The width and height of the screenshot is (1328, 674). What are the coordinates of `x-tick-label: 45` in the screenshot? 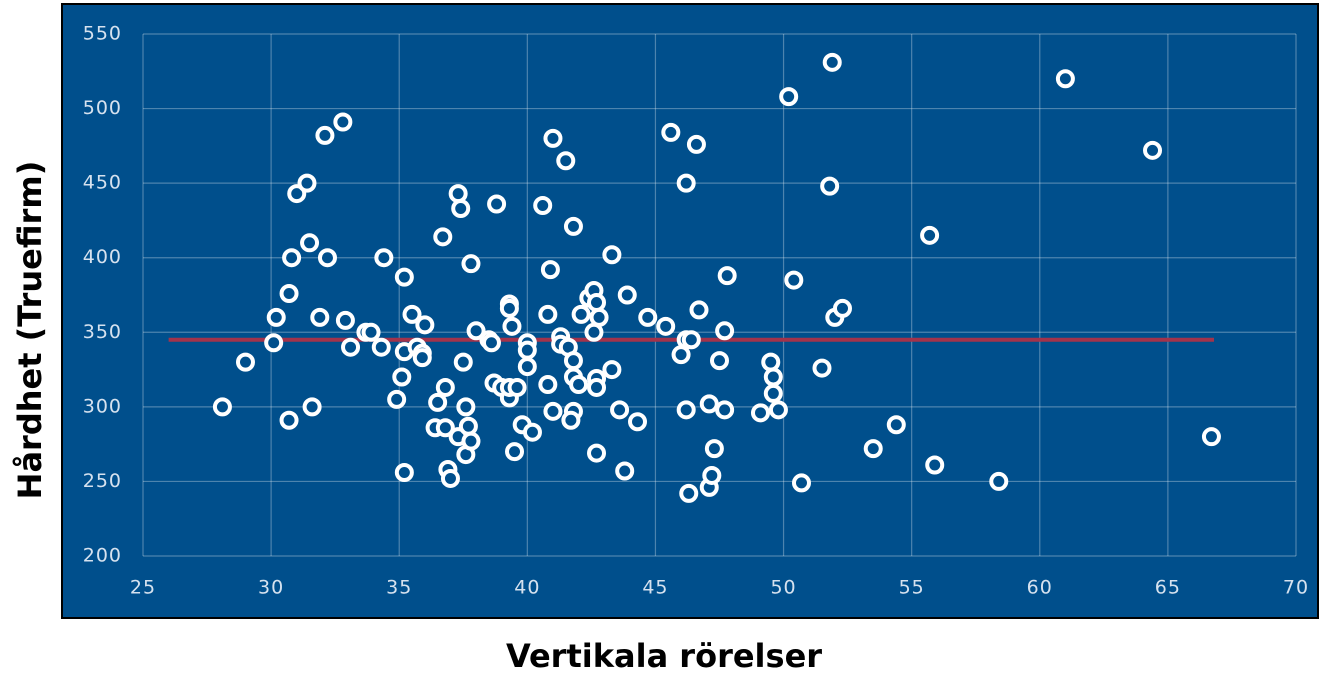 It's located at (655, 588).